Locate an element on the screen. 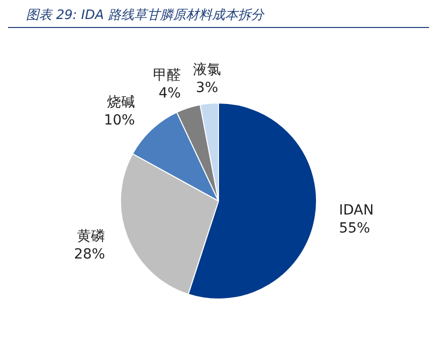  slice-label: IDAN is located at coordinates (356, 210).